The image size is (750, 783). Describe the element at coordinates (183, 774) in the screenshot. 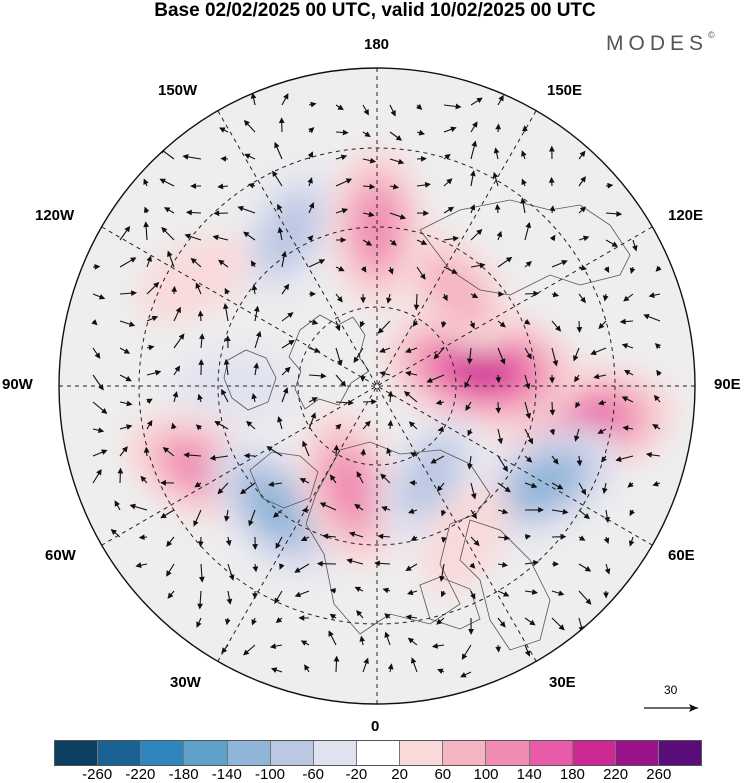

I see `colorbar-tick-label: -180` at that location.